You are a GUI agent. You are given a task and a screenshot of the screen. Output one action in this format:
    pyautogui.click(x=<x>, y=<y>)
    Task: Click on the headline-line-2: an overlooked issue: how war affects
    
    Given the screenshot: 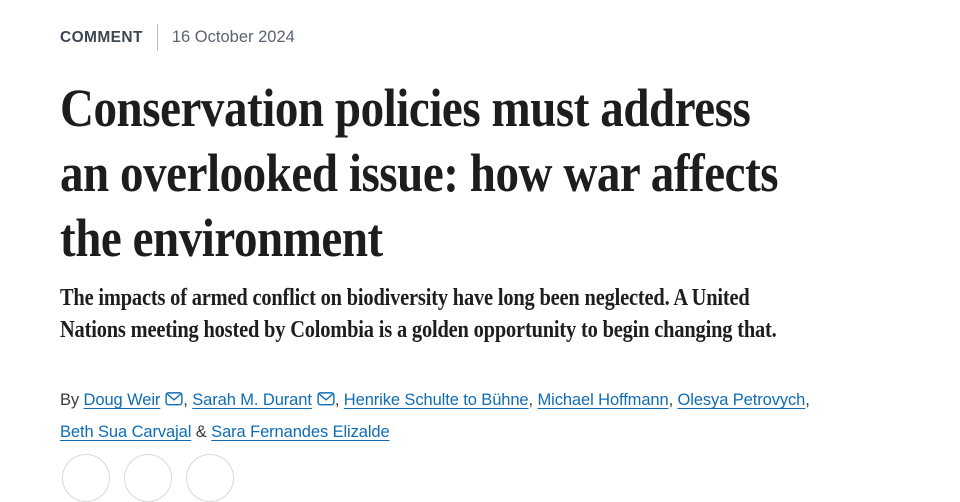 What is the action you would take?
    pyautogui.click(x=419, y=173)
    